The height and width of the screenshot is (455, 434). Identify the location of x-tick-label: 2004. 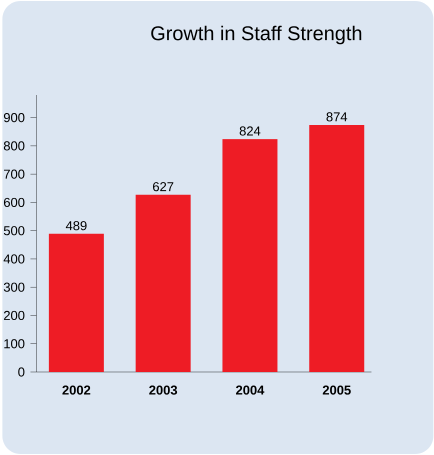
(250, 390).